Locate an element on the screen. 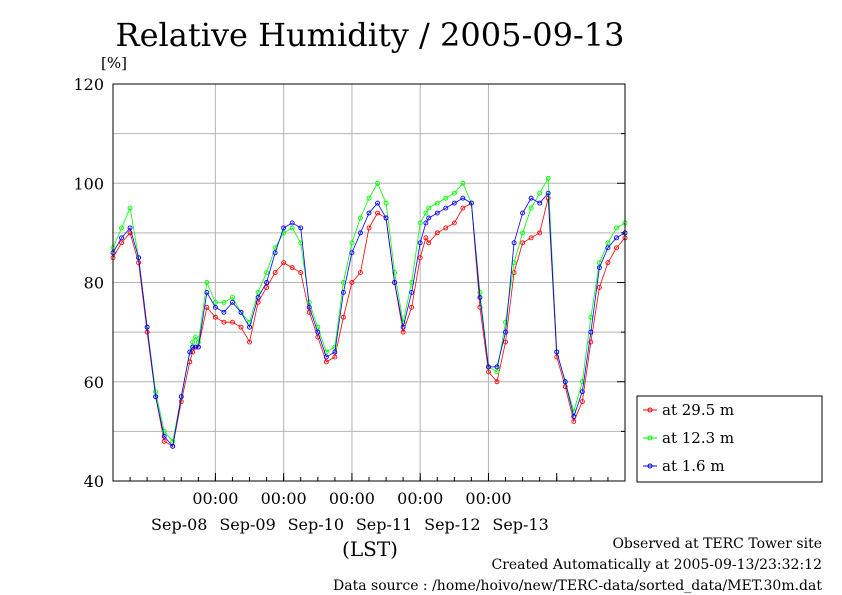  legend-label: at 29.5 m is located at coordinates (698, 410).